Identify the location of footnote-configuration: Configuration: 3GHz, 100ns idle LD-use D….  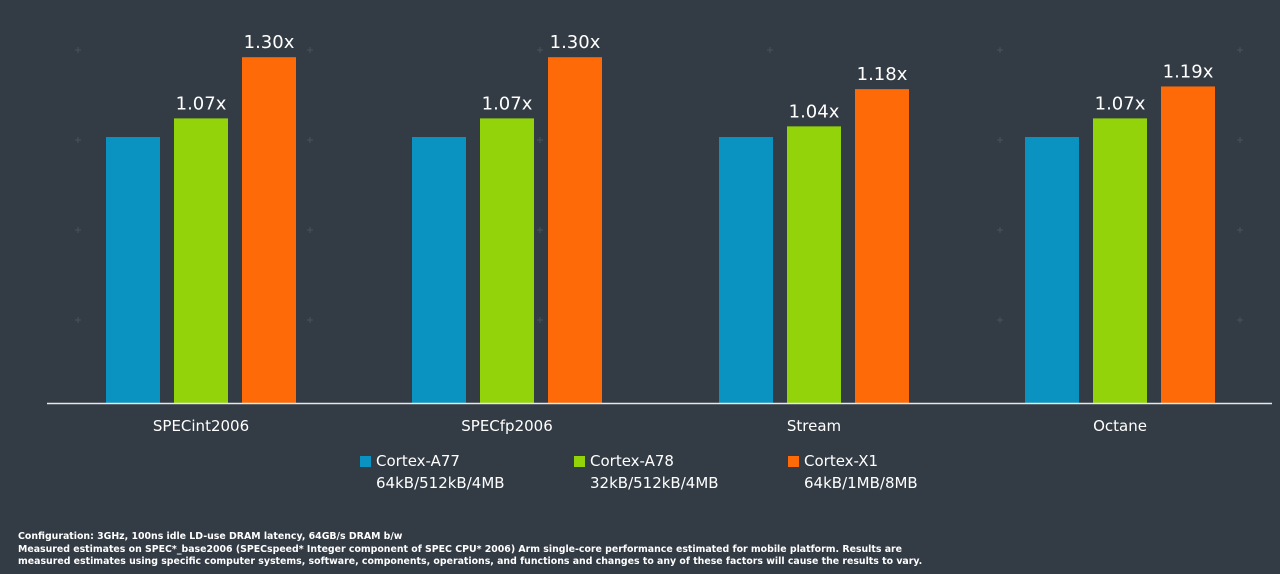
(210, 536).